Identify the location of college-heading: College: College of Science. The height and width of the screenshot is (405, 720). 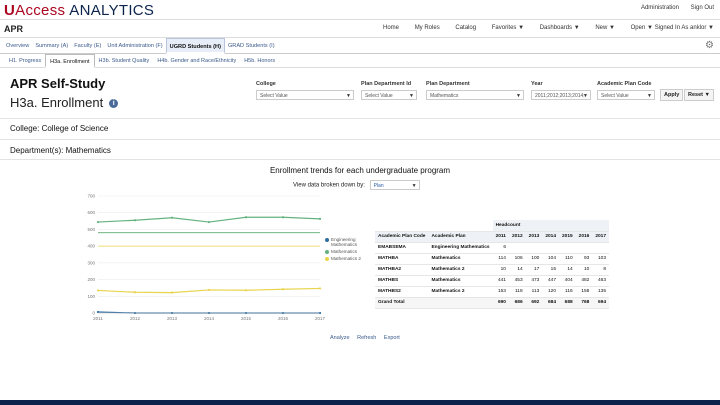
(59, 128).